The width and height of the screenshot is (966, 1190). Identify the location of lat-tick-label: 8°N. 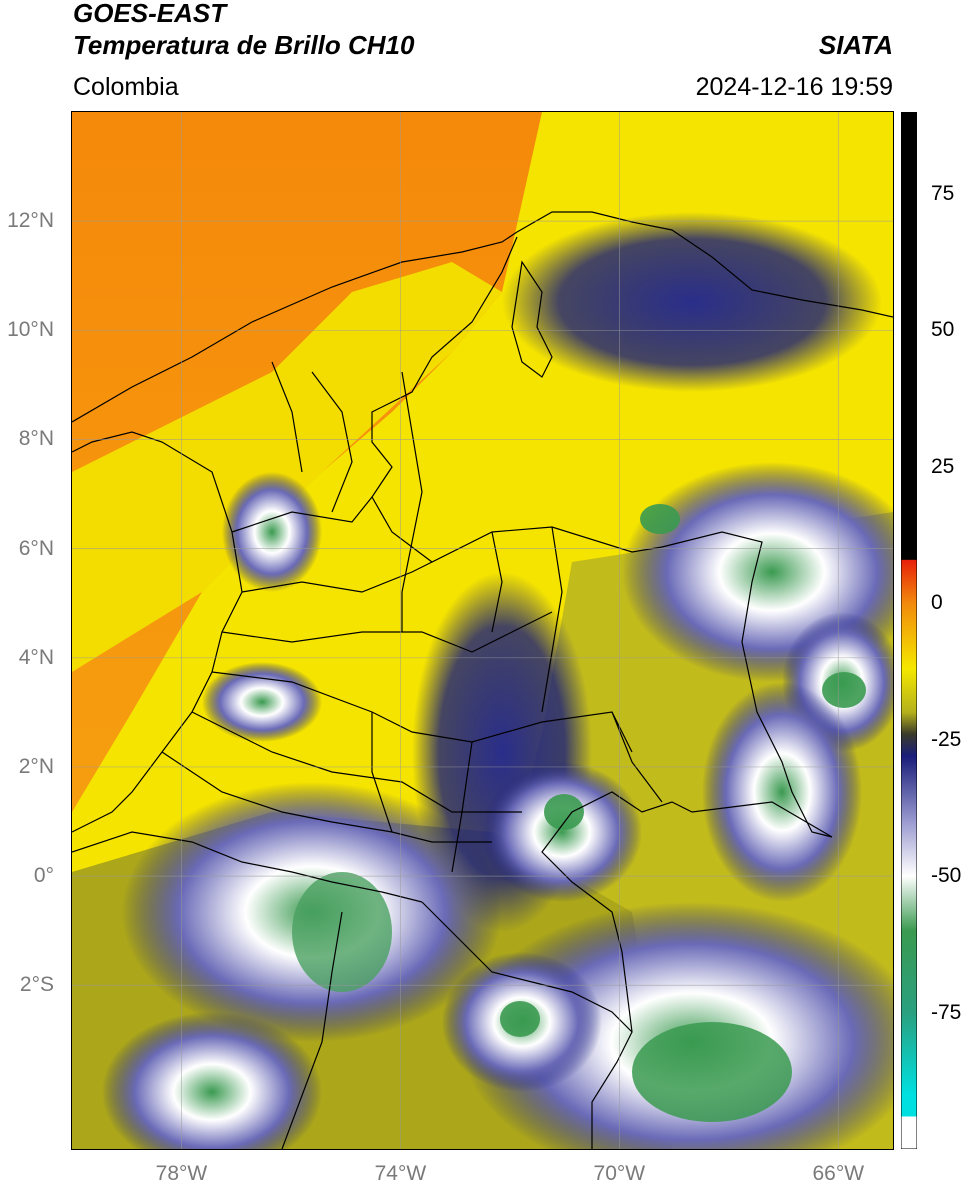
(36, 439).